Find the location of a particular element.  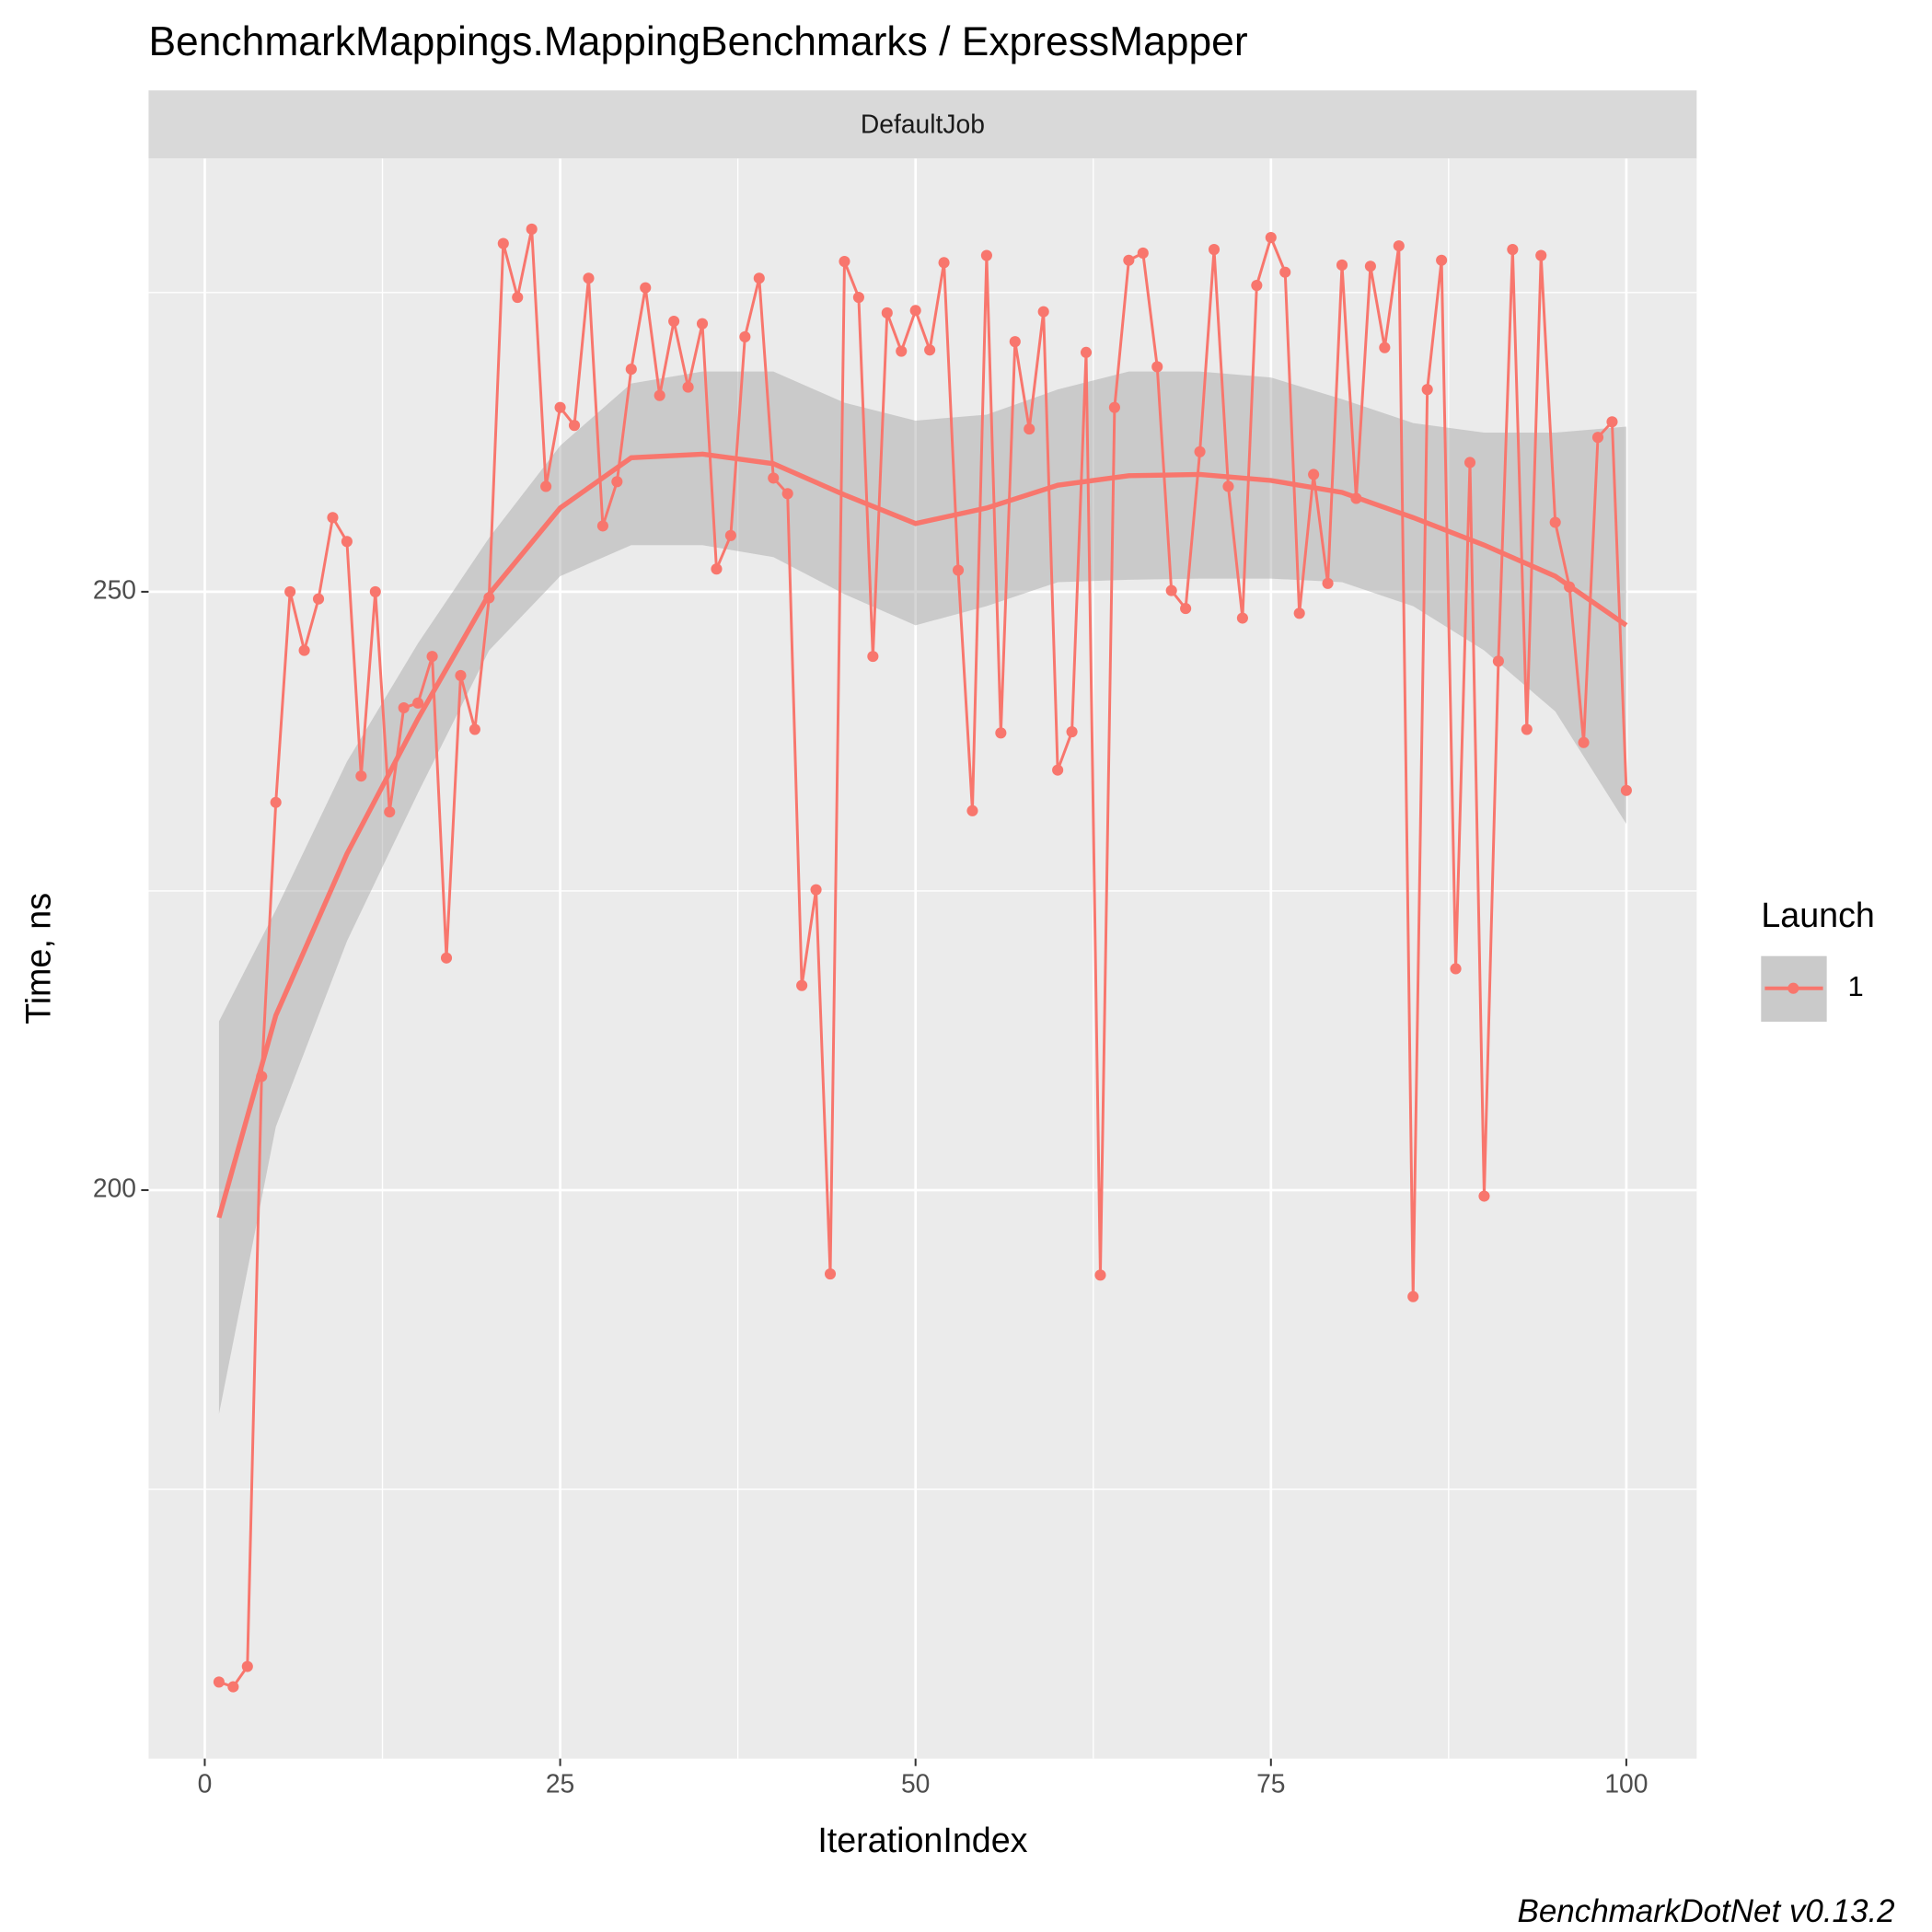

facet-strip is located at coordinates (923, 125).